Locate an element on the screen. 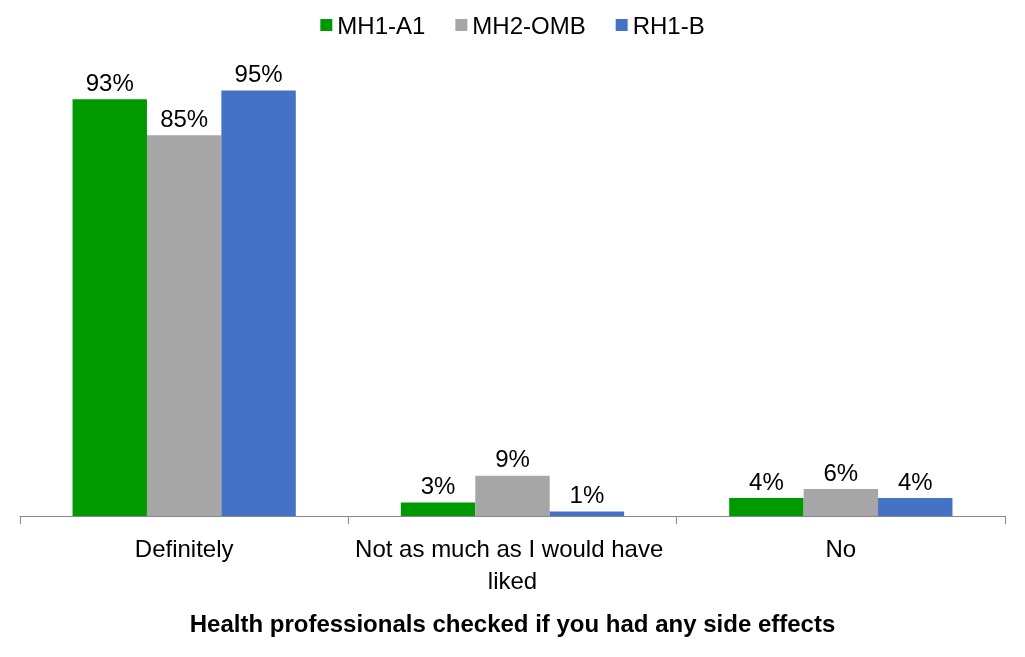 The width and height of the screenshot is (1025, 657). data-label: 9% is located at coordinates (512, 459).